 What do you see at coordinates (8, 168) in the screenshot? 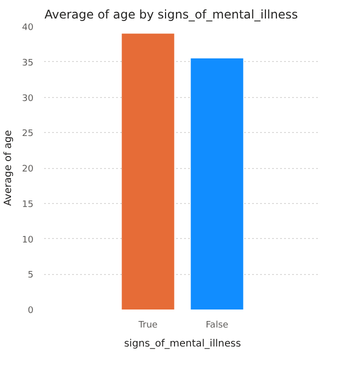
I see `y-axis-title: Average of age` at bounding box center [8, 168].